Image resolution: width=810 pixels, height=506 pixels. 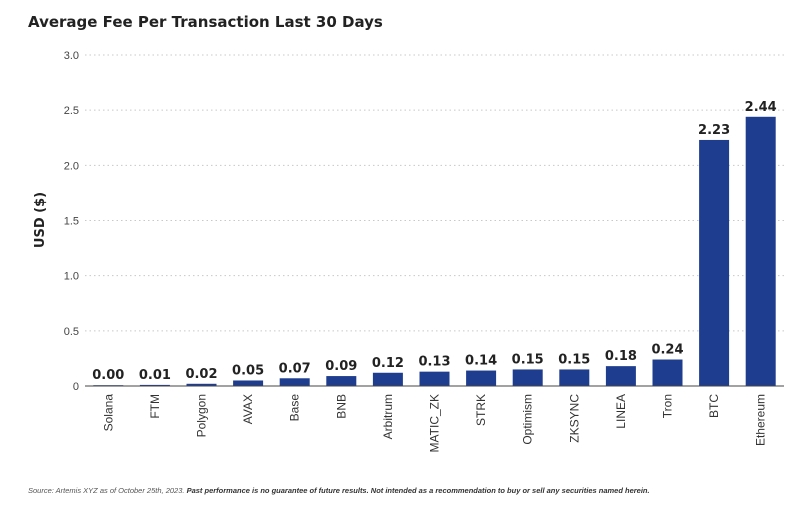 I want to click on x-tick-label: Arbitrum, so click(x=388, y=416).